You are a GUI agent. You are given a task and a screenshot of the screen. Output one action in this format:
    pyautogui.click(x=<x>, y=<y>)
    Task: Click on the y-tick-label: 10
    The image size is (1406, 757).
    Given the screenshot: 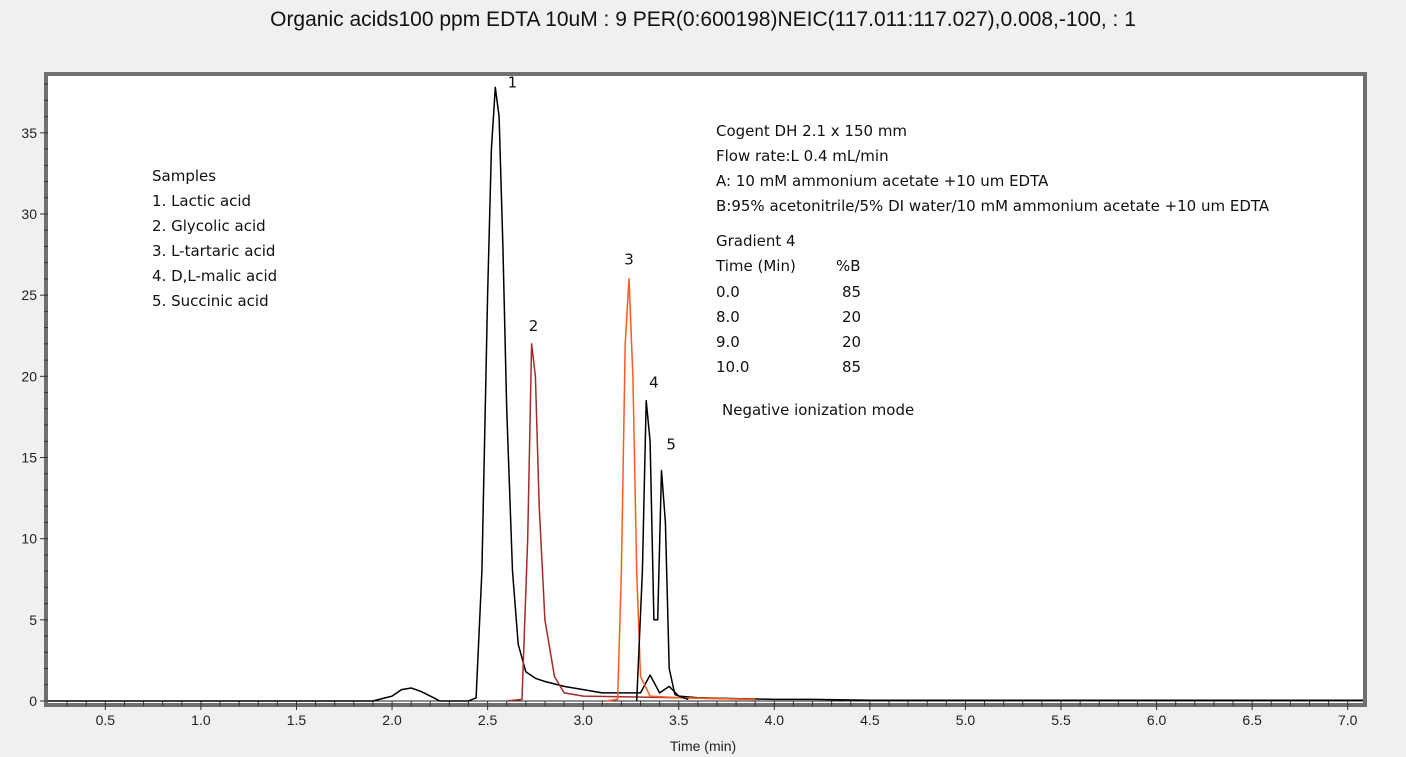 What is the action you would take?
    pyautogui.click(x=29, y=539)
    